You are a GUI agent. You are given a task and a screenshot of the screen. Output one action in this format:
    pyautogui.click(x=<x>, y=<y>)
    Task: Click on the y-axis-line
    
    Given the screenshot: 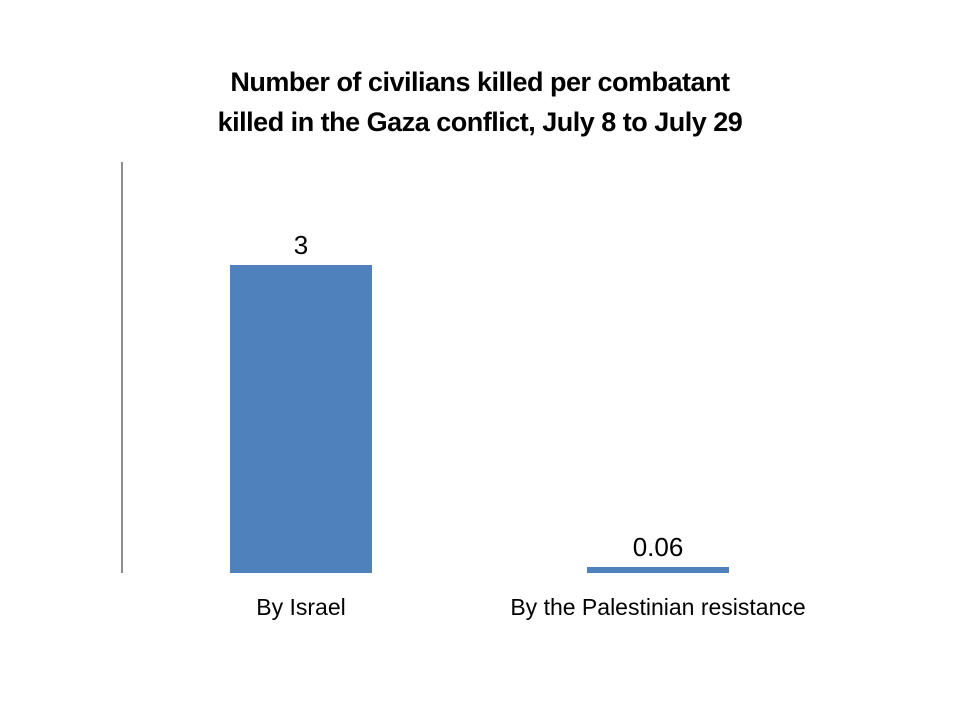 What is the action you would take?
    pyautogui.click(x=122, y=367)
    